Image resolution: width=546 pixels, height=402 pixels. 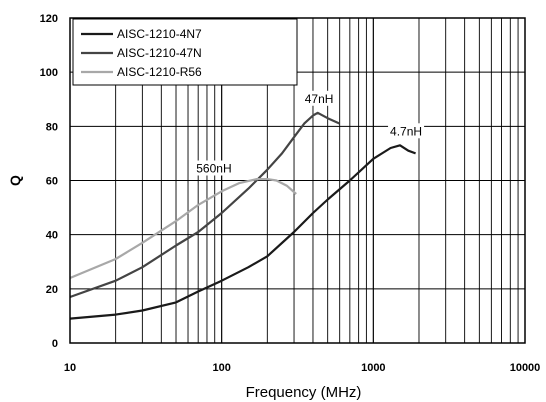 I want to click on annotations: 4.7nH 47nH 560nH, so click(x=309, y=133).